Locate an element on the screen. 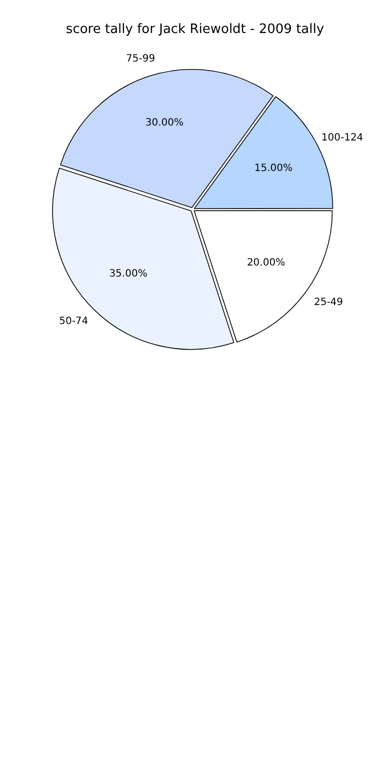 This screenshot has width=390, height=780. slice-label: 100-124 is located at coordinates (342, 138).